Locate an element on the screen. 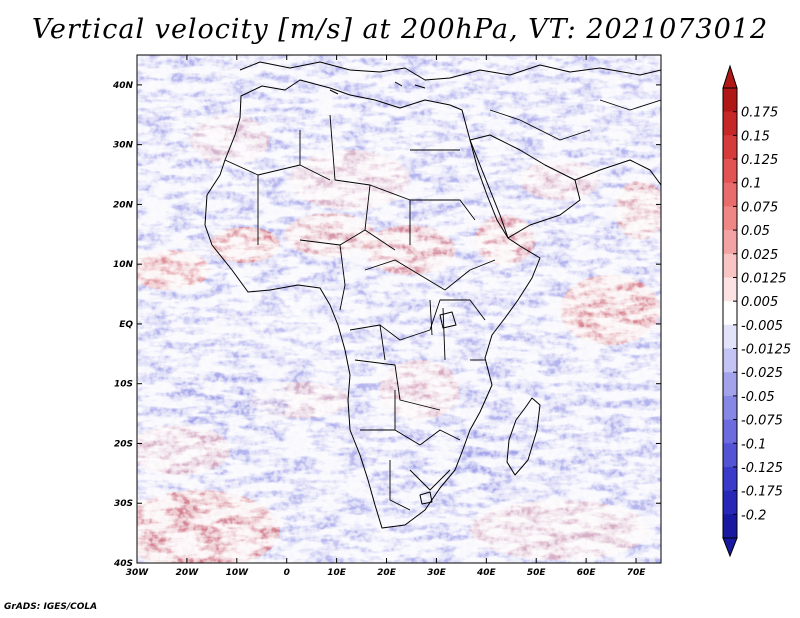 Image resolution: width=800 pixels, height=618 pixels. colorbar-label: -0.075 is located at coordinates (762, 421).